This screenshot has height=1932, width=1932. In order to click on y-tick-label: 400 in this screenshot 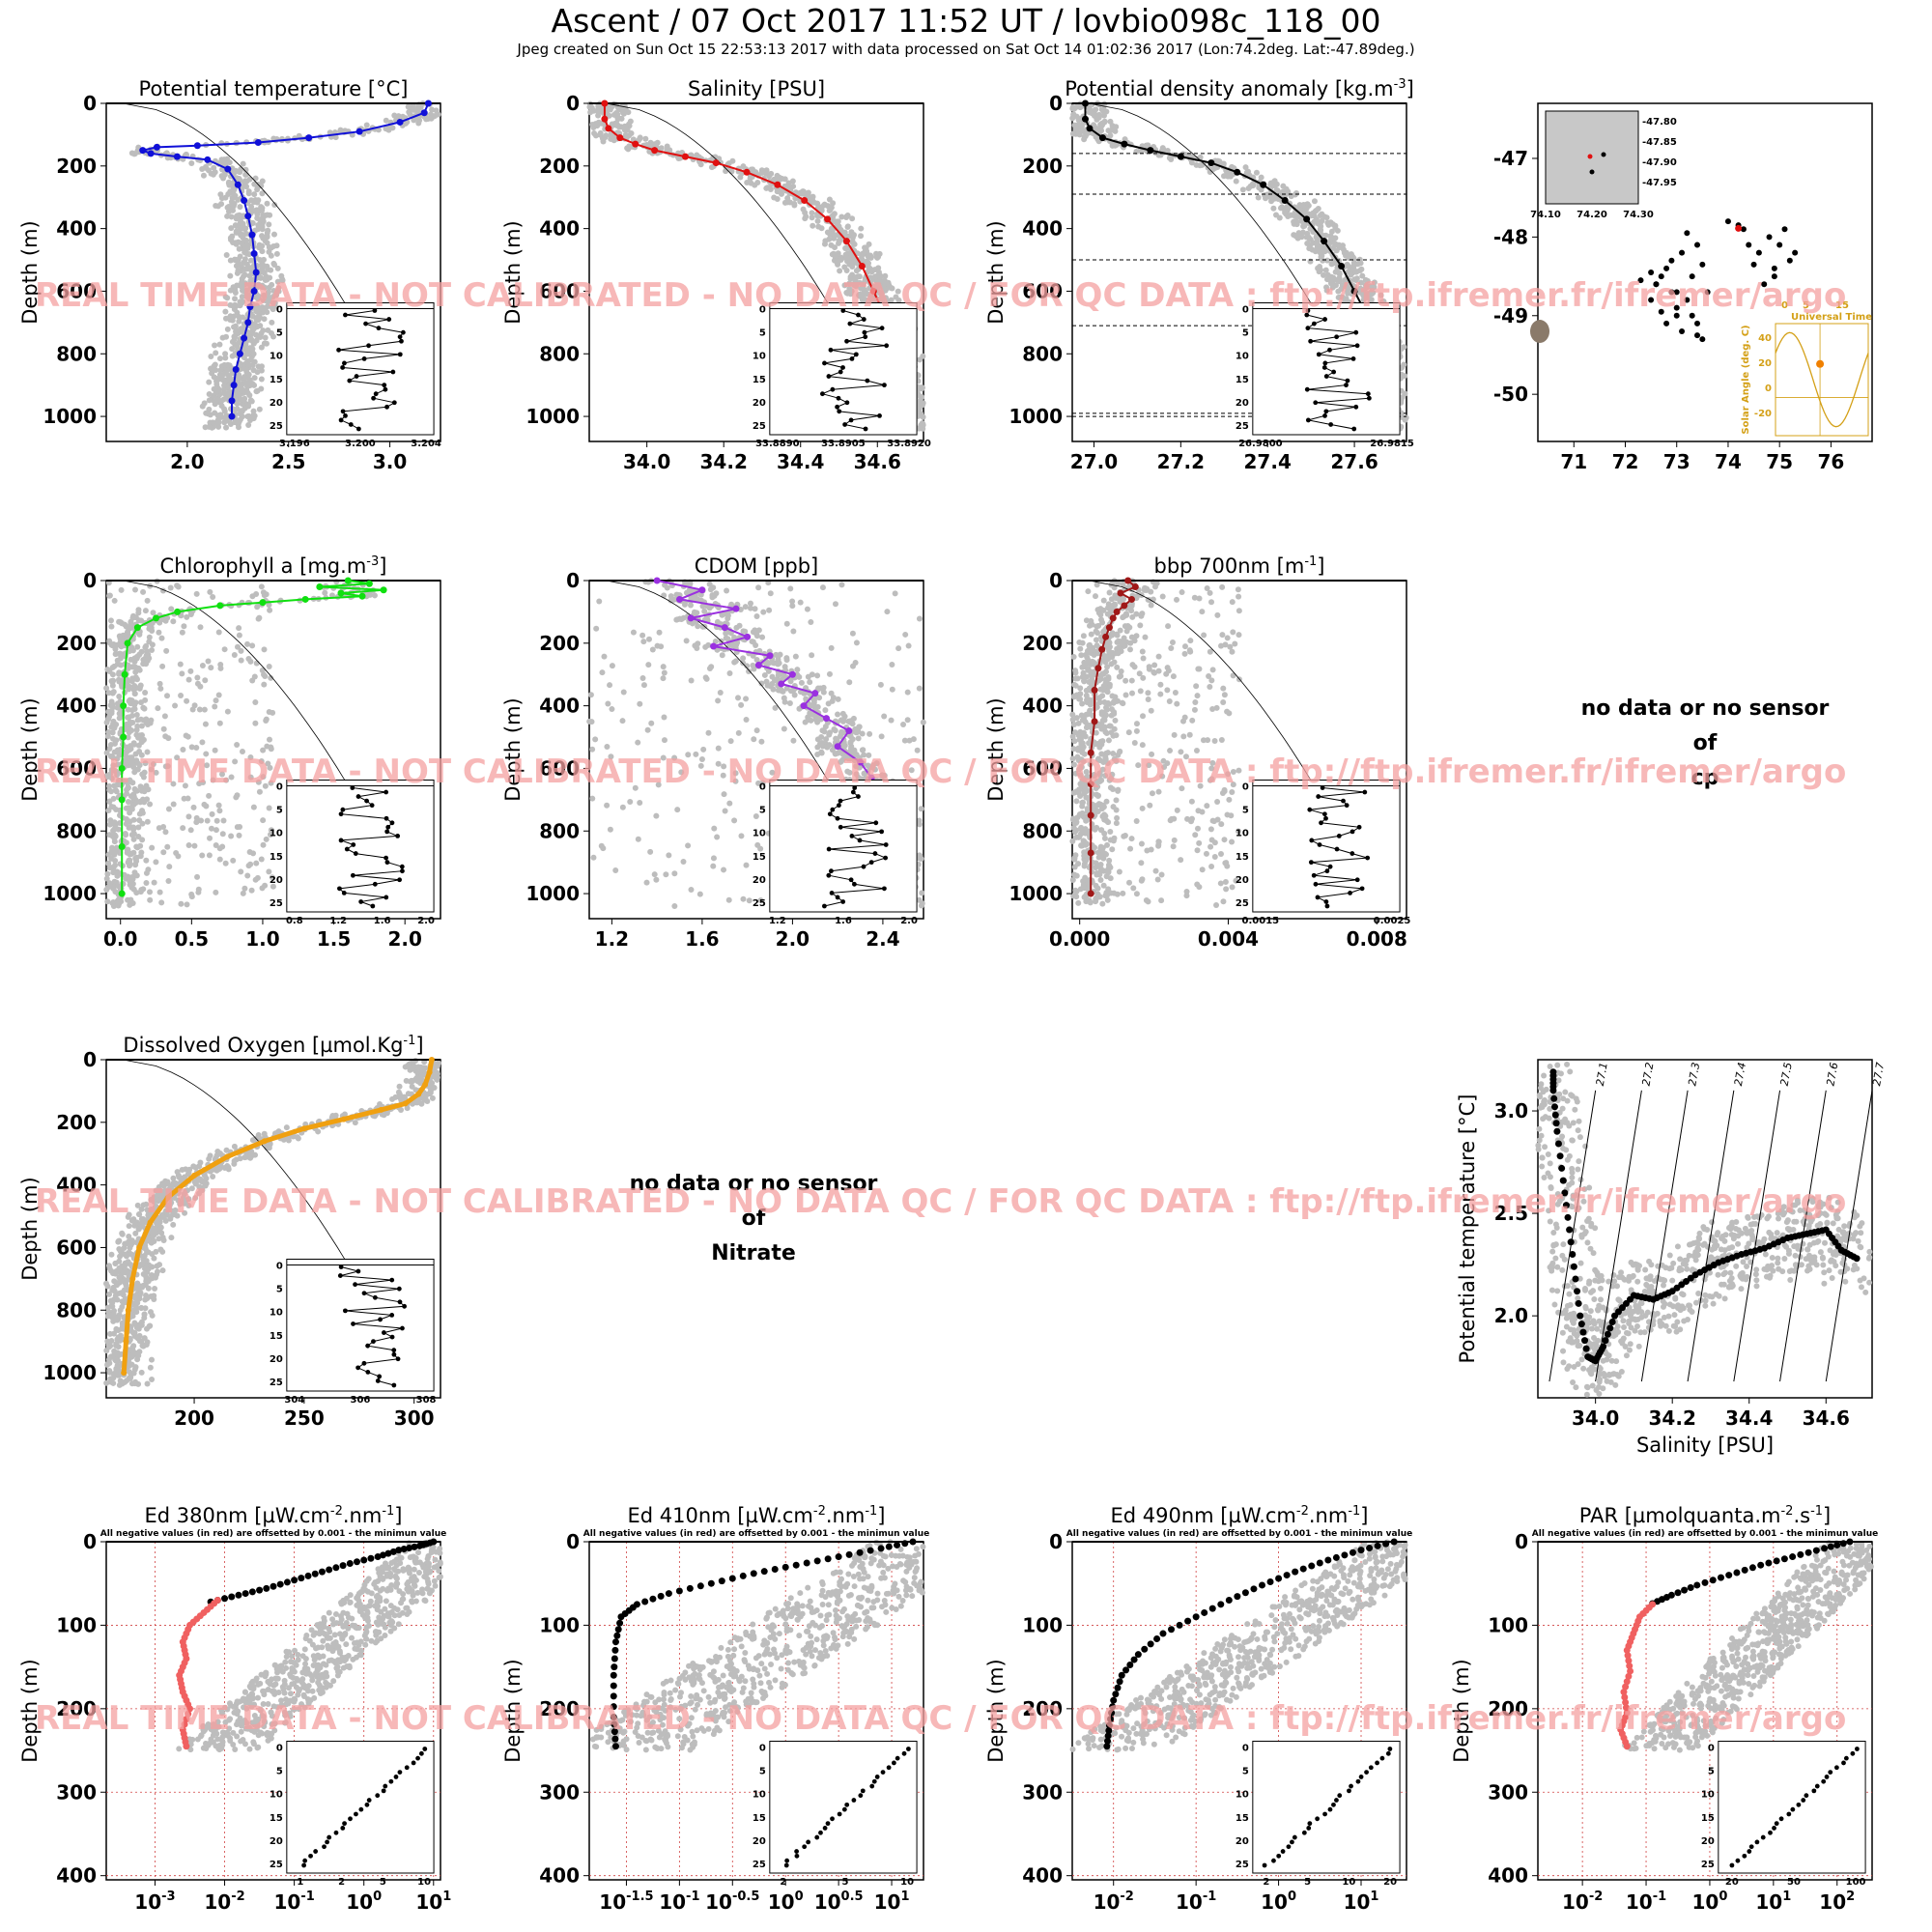, I will do `click(559, 706)`.